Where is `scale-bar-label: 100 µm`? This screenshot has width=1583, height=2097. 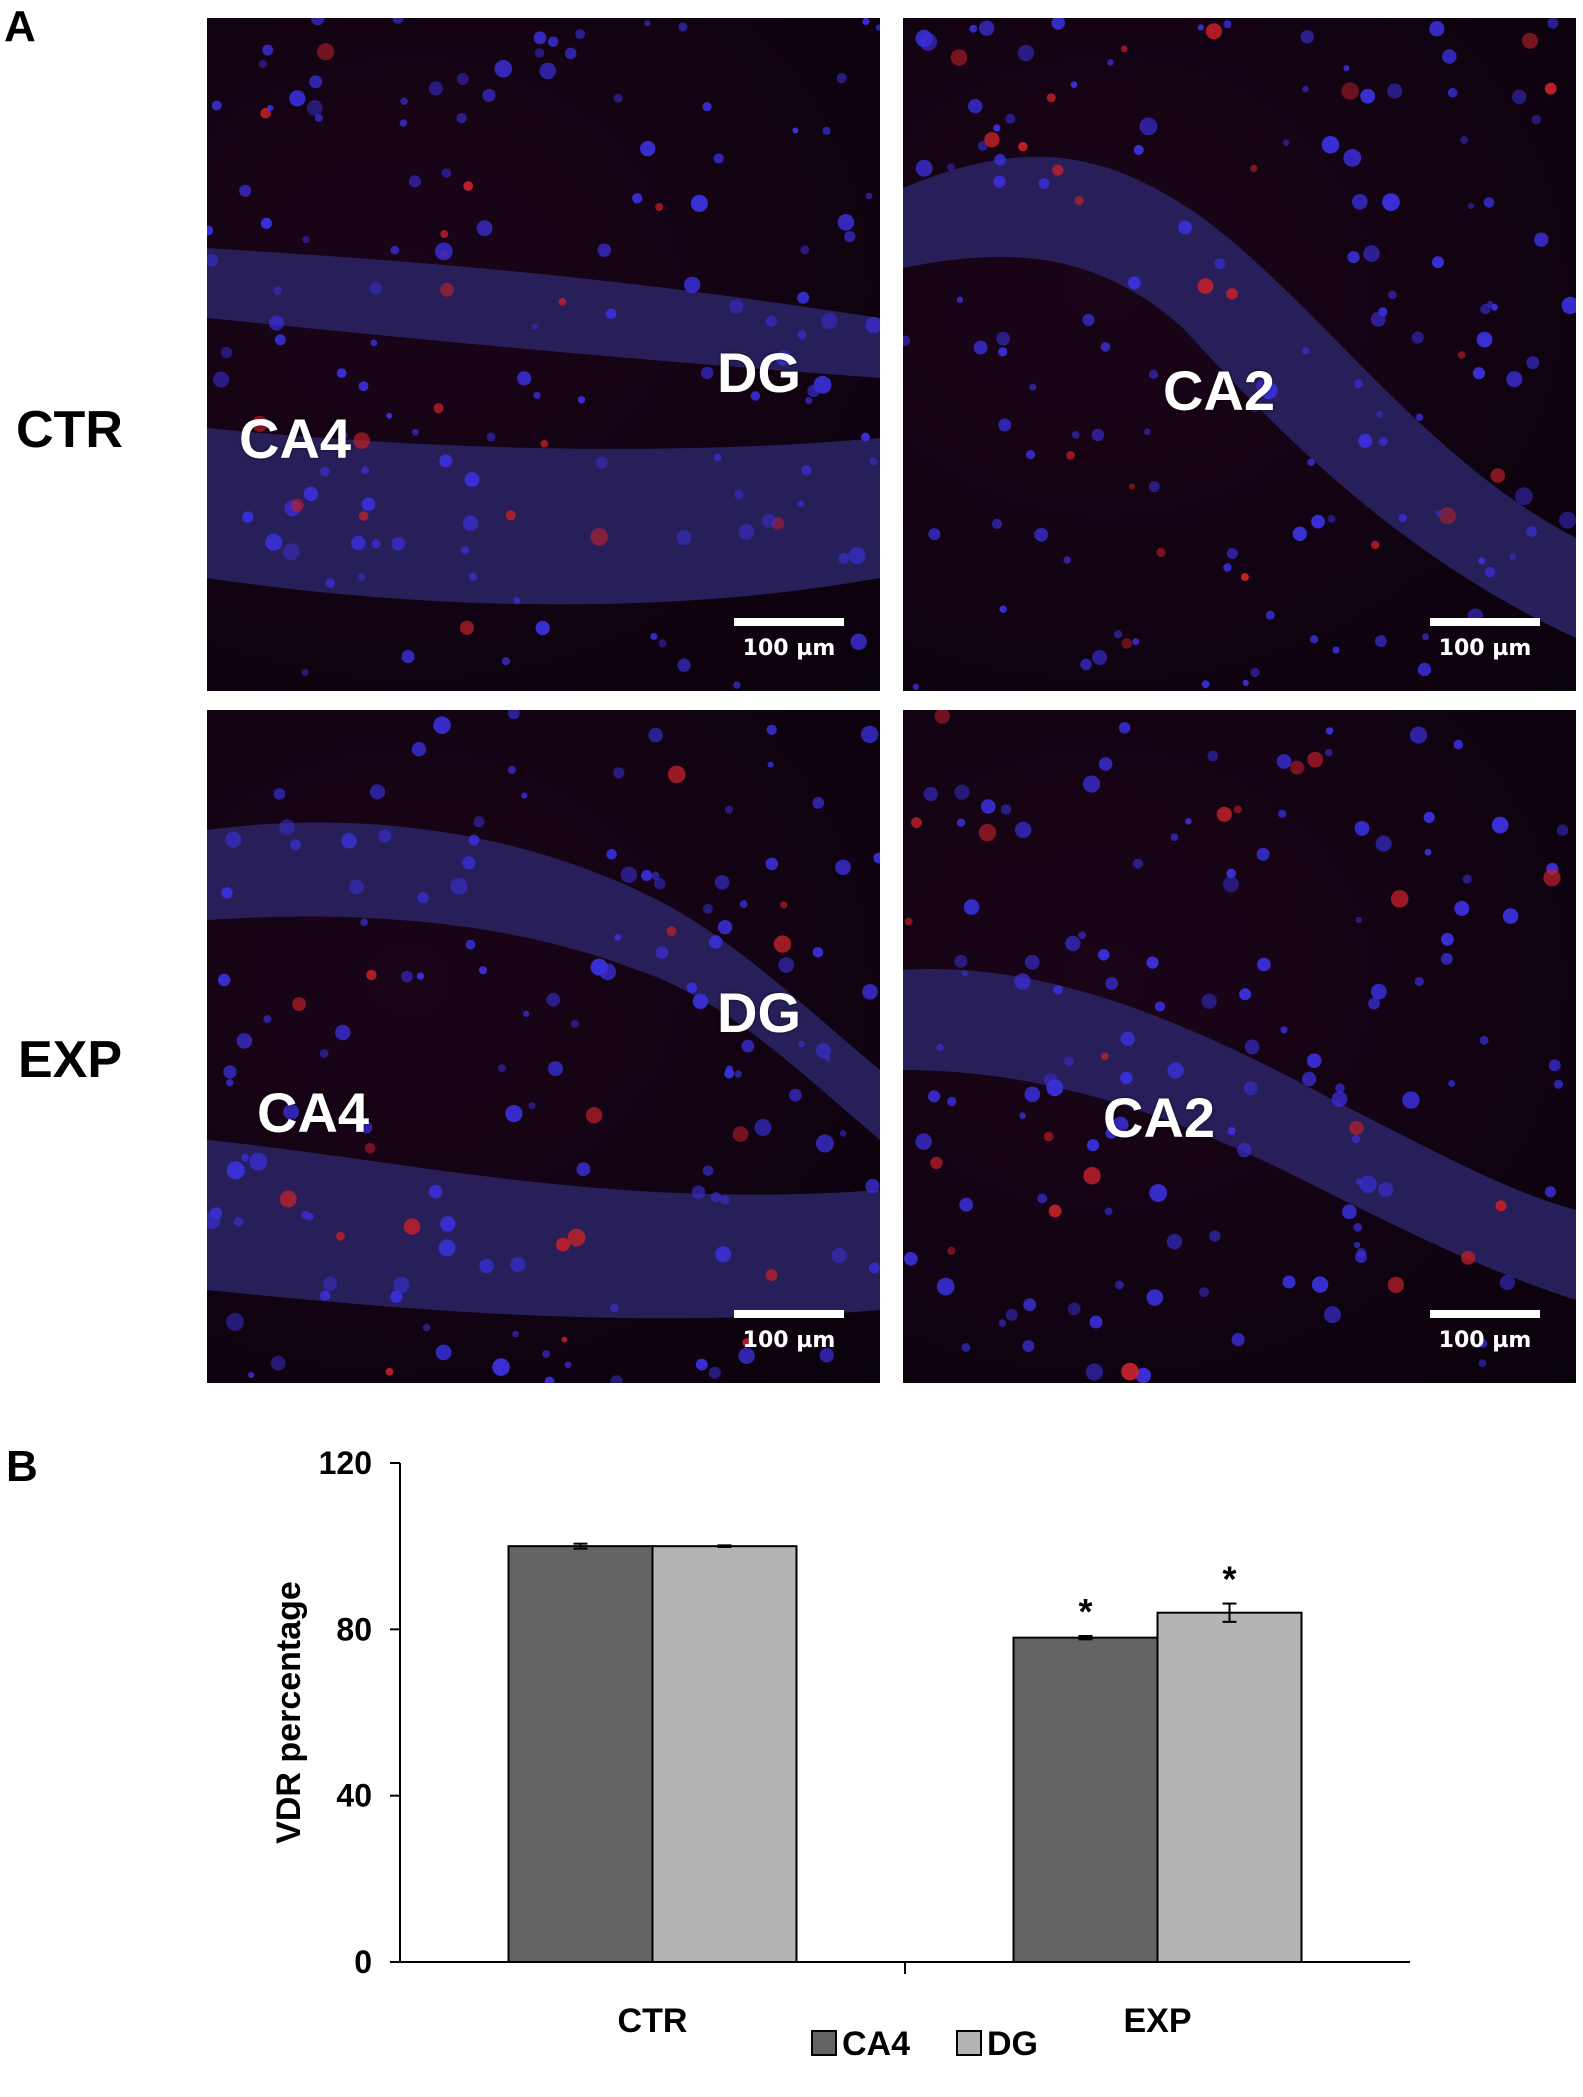
scale-bar-label: 100 µm is located at coordinates (789, 1340).